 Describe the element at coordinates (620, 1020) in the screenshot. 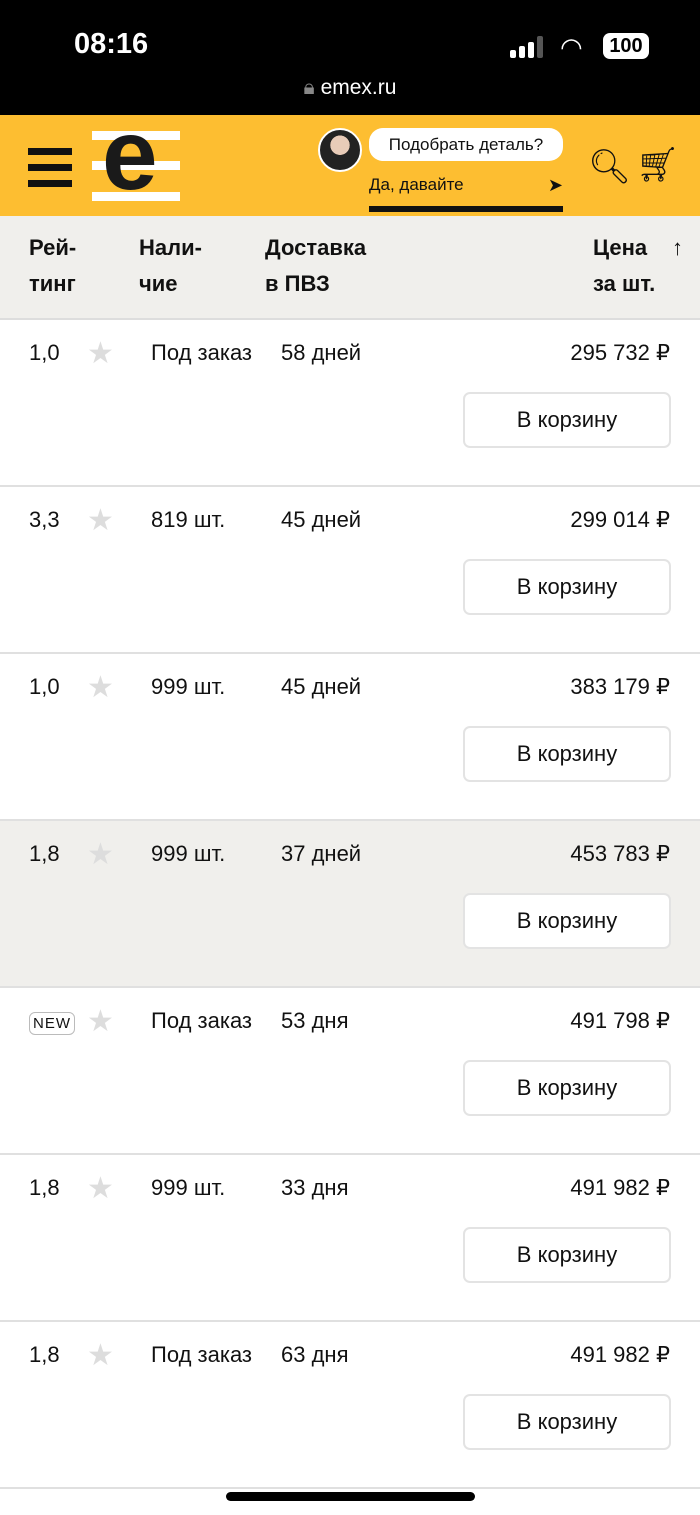

I see `price-value: 491 798 ₽` at that location.